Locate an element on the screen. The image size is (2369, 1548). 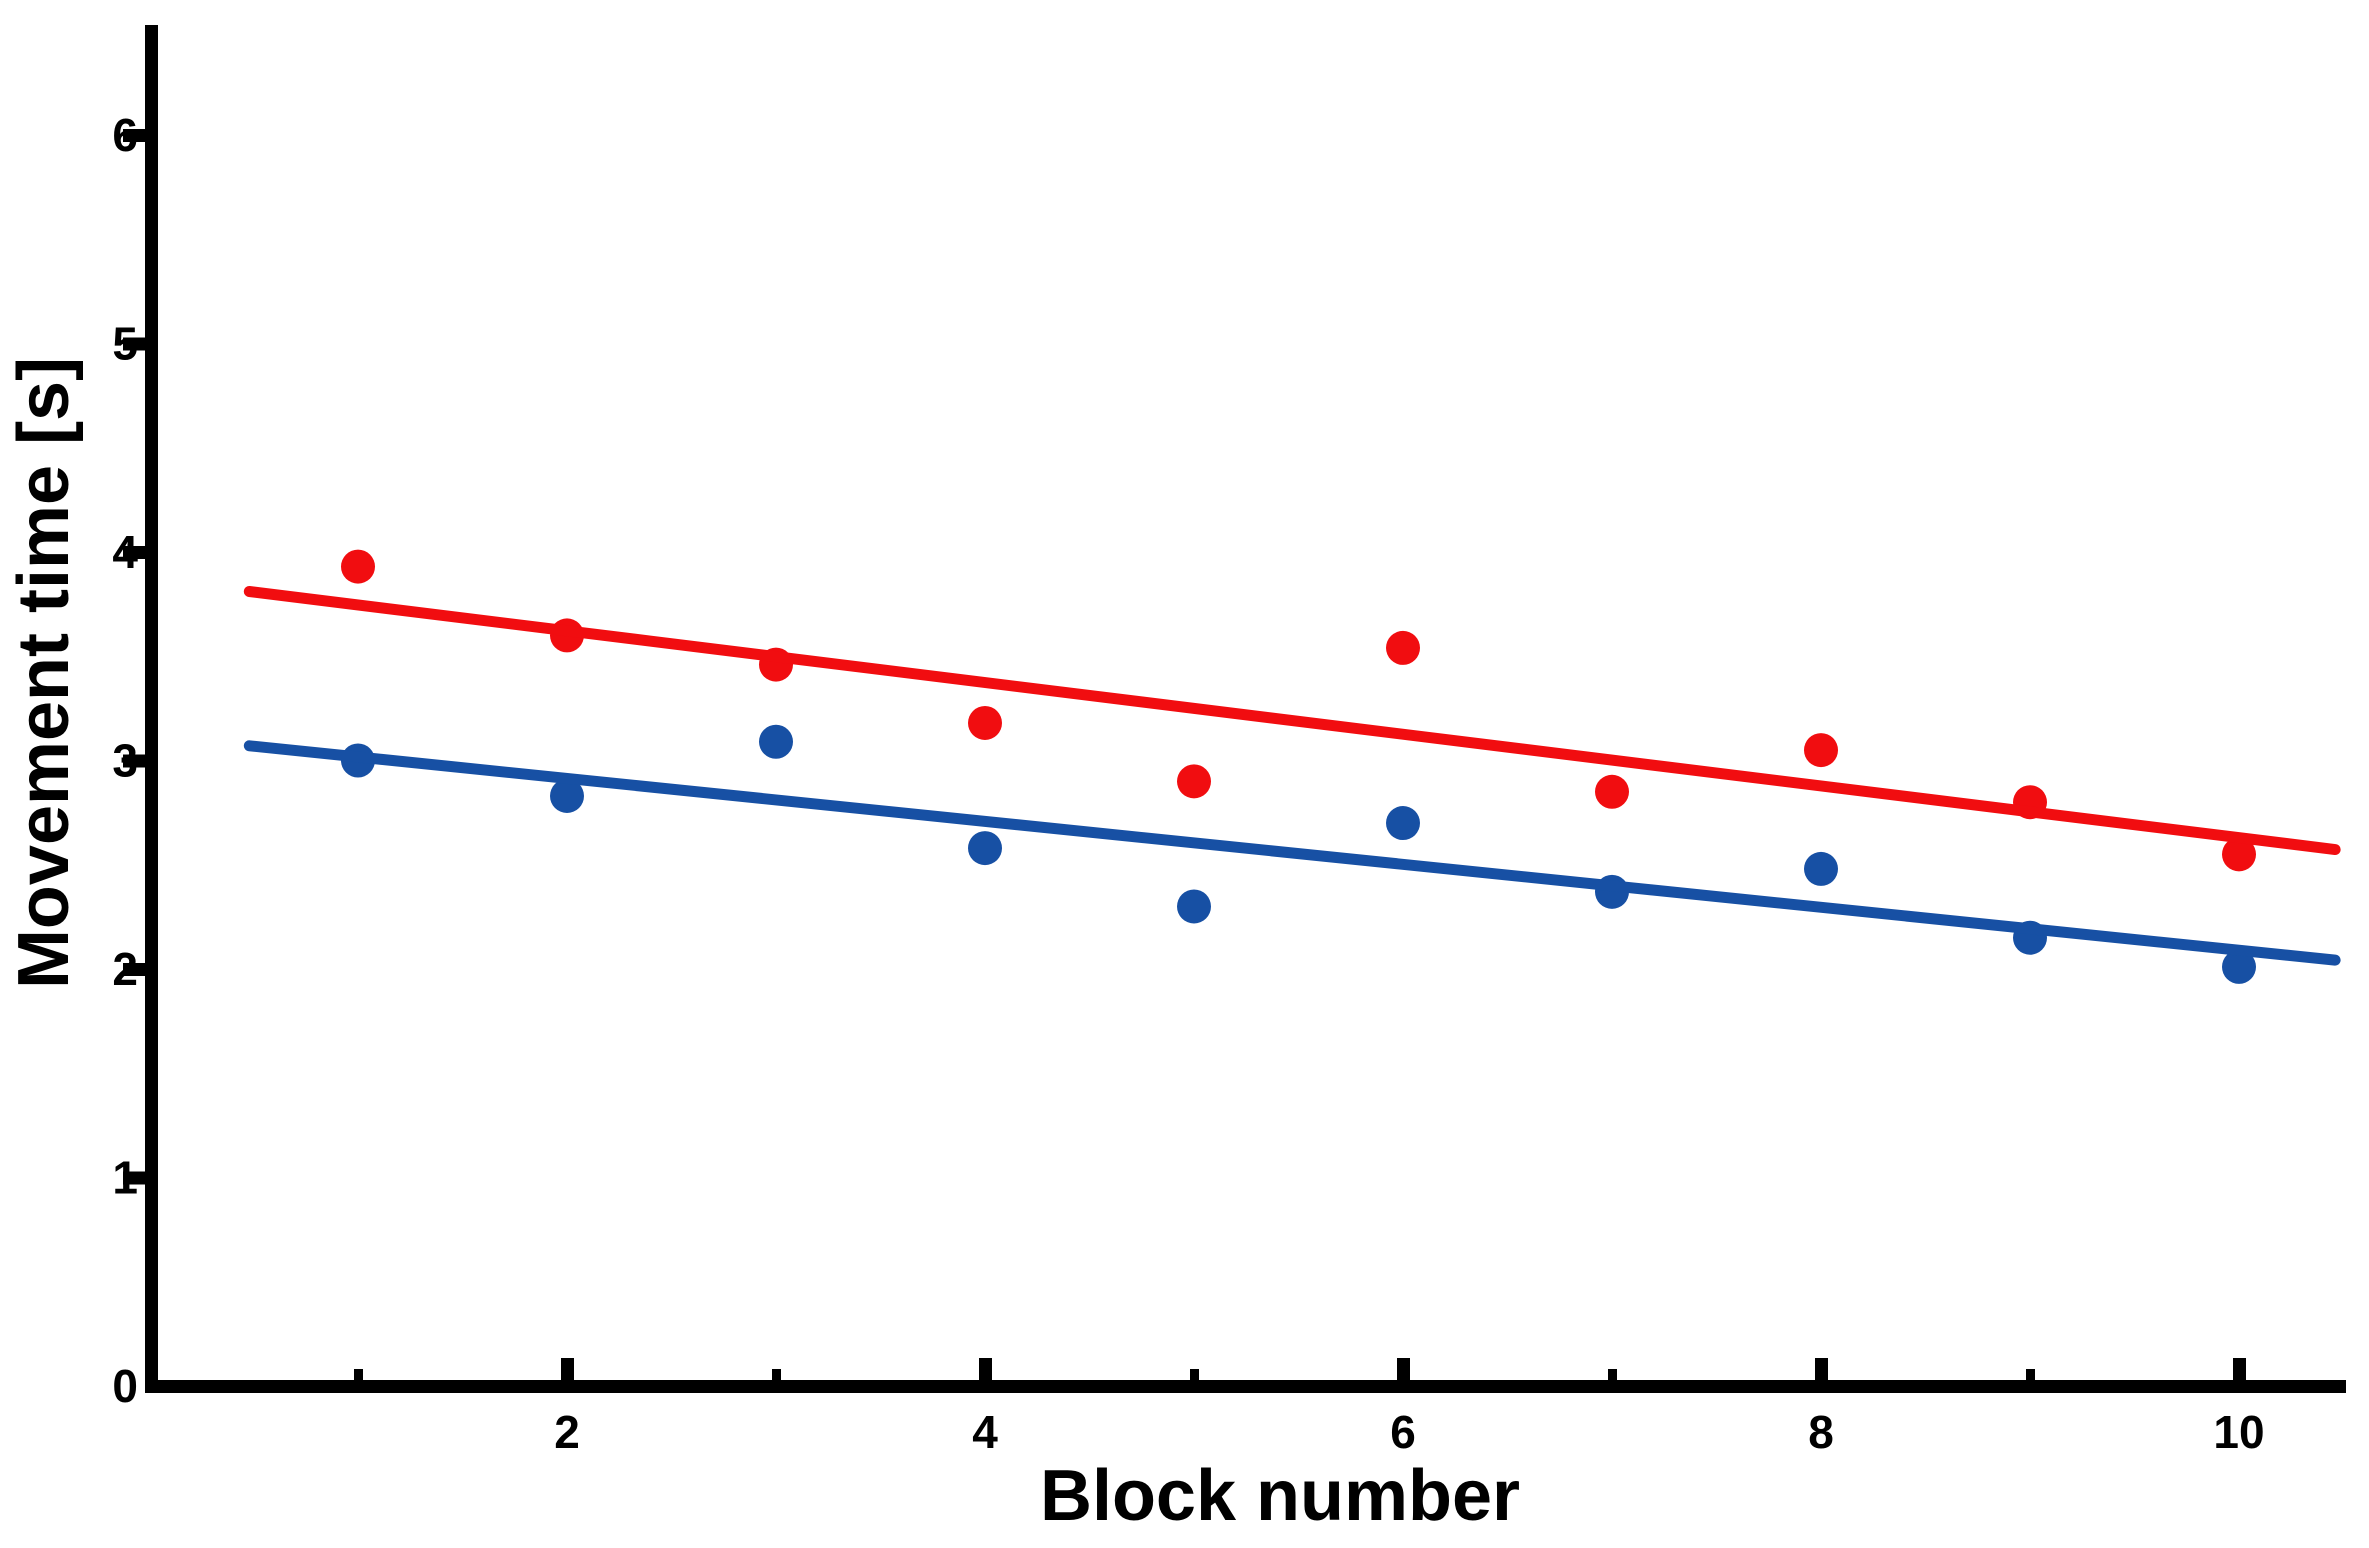
y-tick-label: 3 is located at coordinates (125, 761).